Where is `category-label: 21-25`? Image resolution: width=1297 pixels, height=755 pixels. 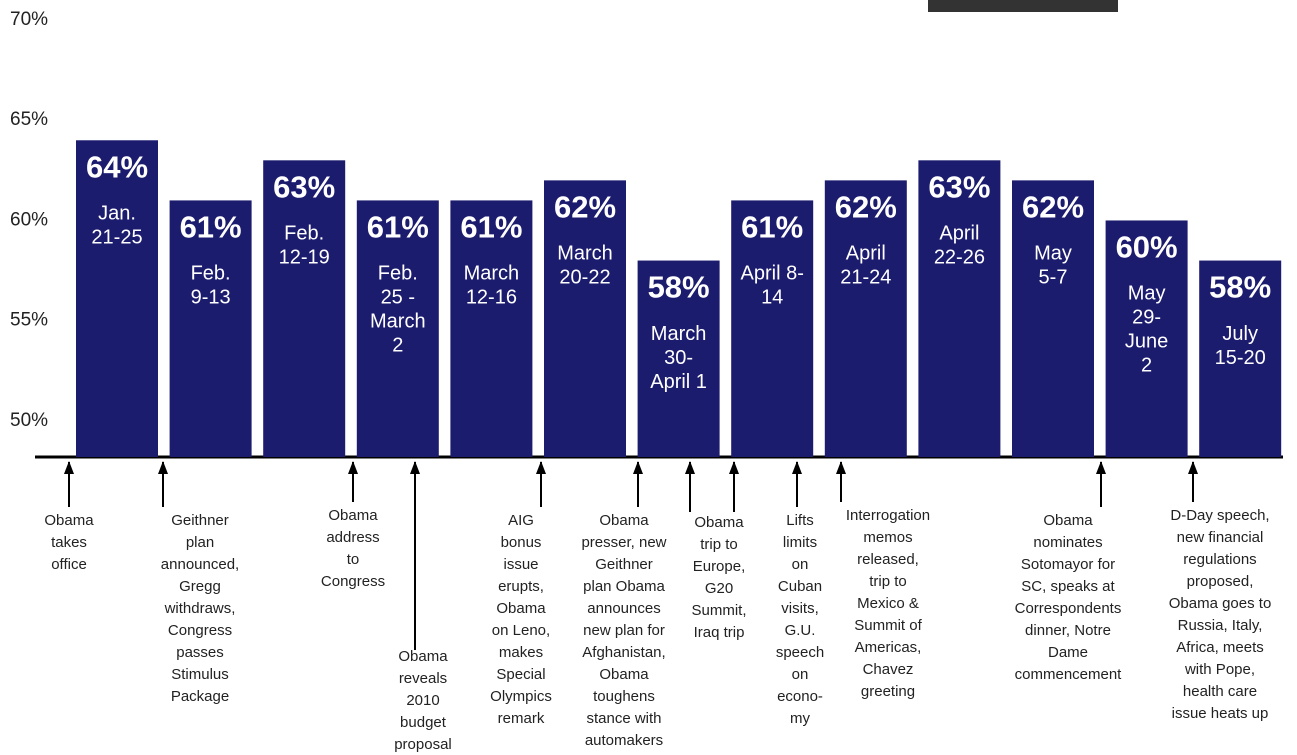
category-label: 21-25 is located at coordinates (116, 238).